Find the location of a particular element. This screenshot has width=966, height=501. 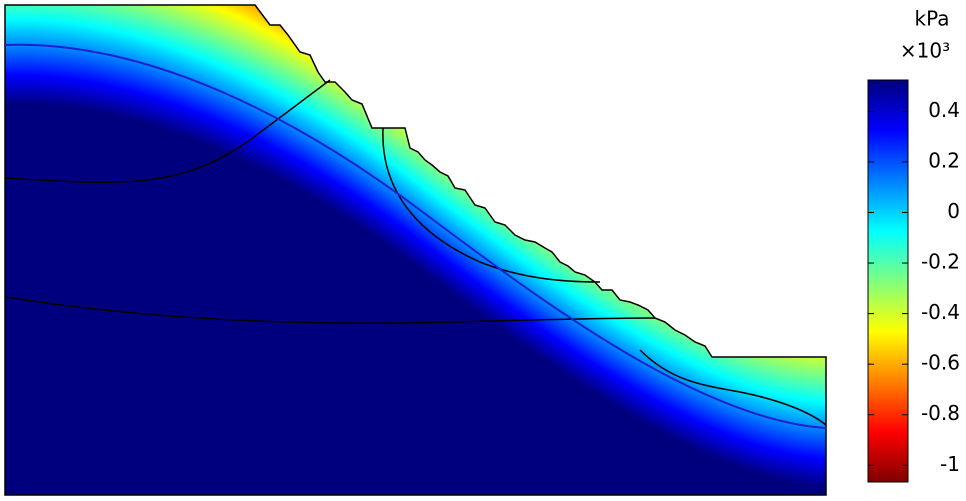

colorbar-tick-label: -0.2 is located at coordinates (940, 262).